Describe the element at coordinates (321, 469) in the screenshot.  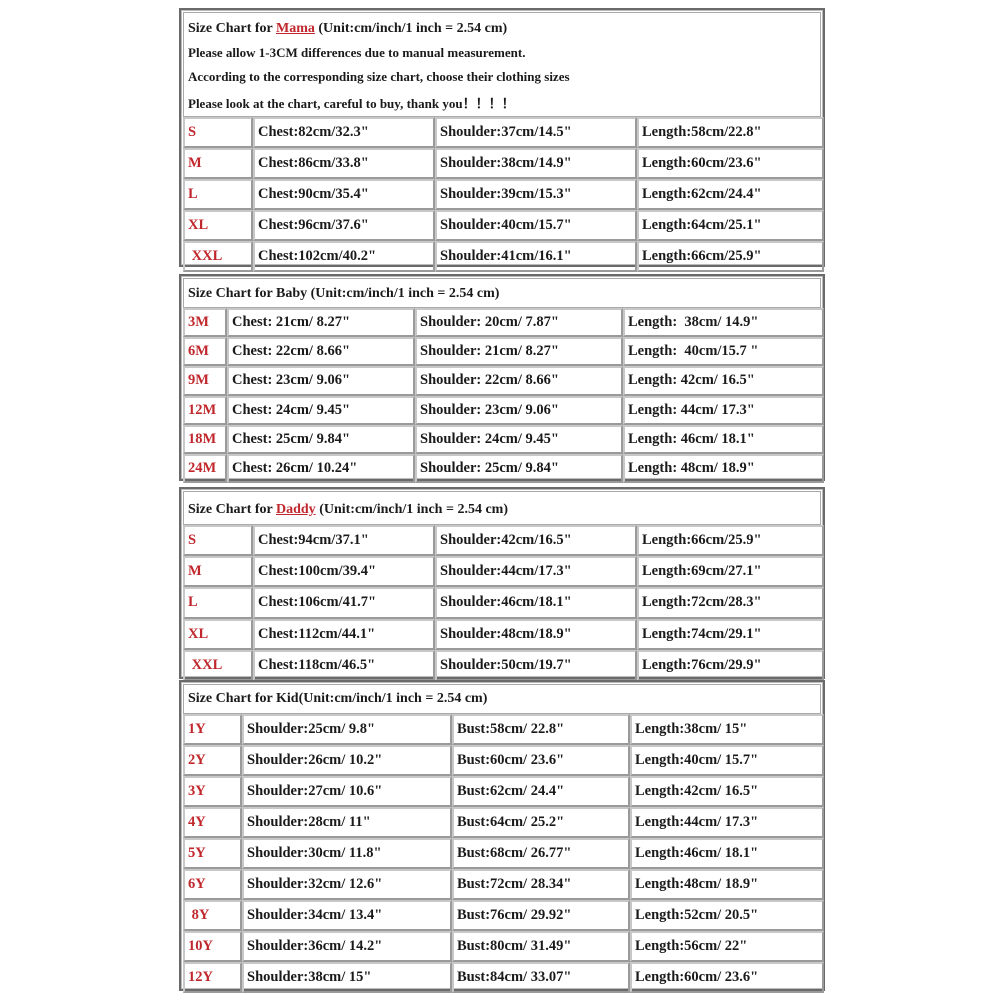
I see `measurement-cell: Chest: 26cm/ 10.24"` at that location.